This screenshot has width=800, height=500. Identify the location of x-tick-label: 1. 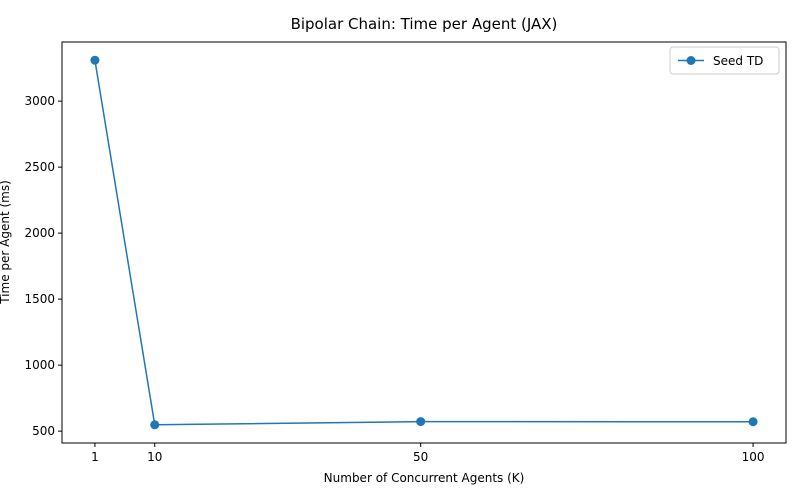
(95, 457).